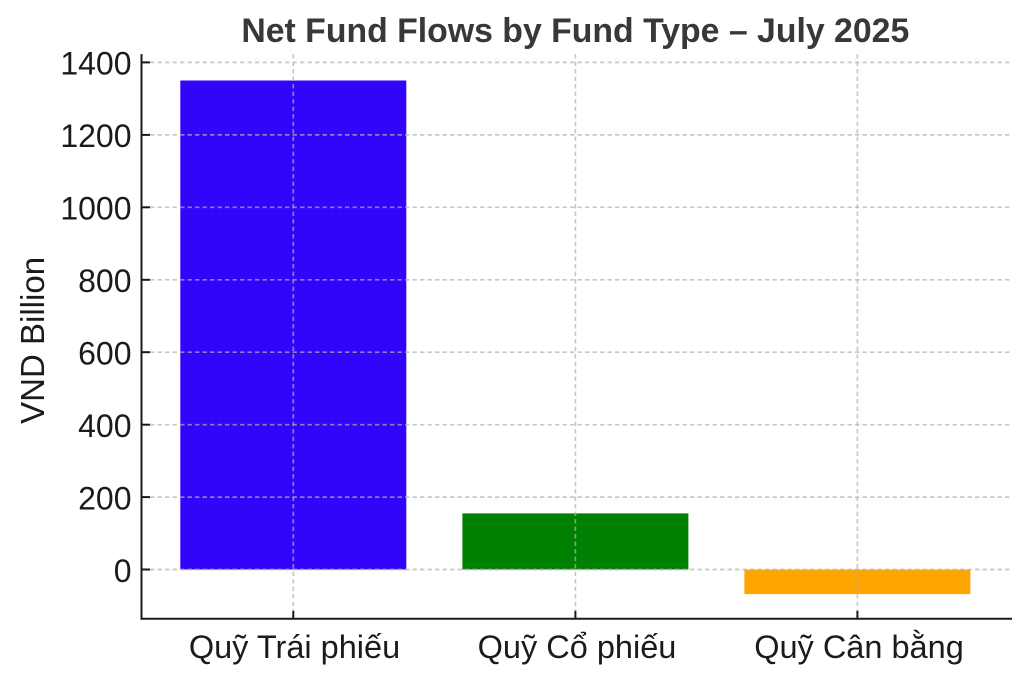  Describe the element at coordinates (95, 136) in the screenshot. I see `svg-text: 1200` at that location.